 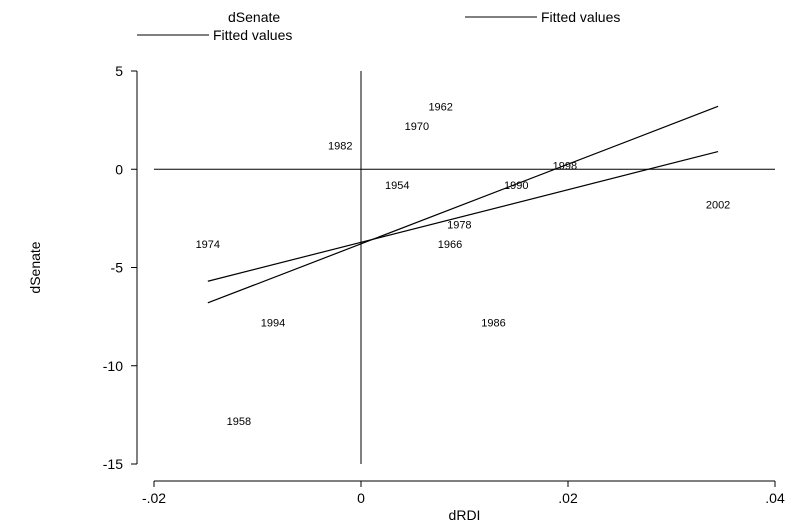 What do you see at coordinates (417, 127) in the screenshot?
I see `point-label-1970: 1970` at bounding box center [417, 127].